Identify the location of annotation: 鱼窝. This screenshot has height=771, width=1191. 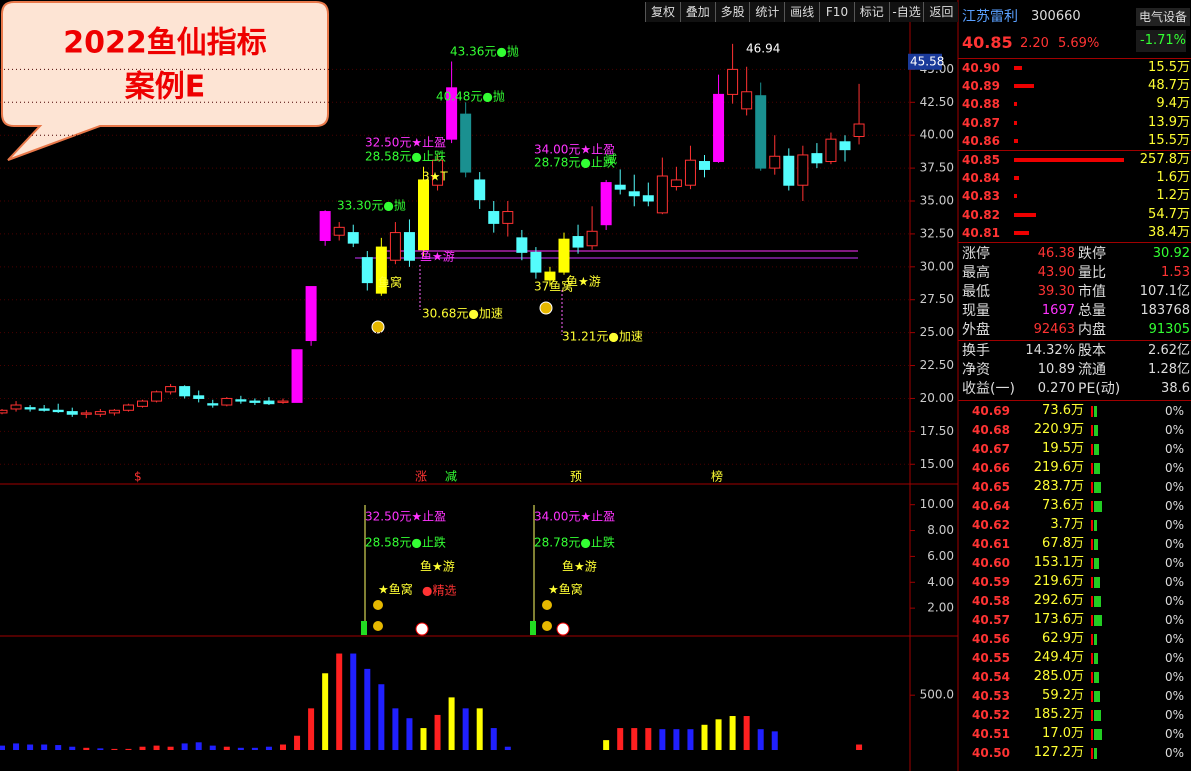
(390, 282).